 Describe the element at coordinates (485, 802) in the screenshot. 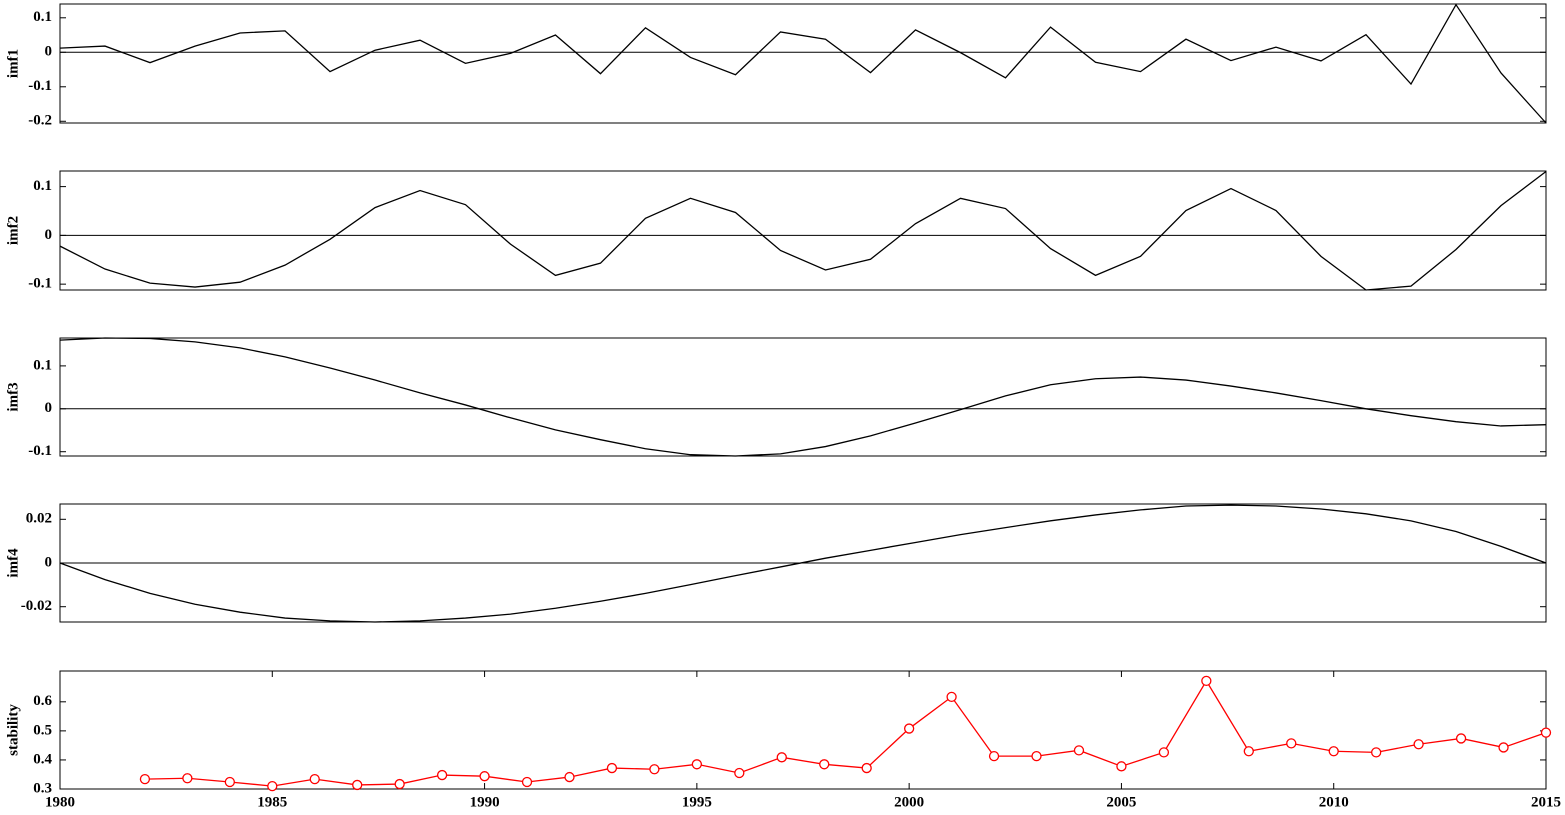

I see `x-tick-label: 1990` at that location.